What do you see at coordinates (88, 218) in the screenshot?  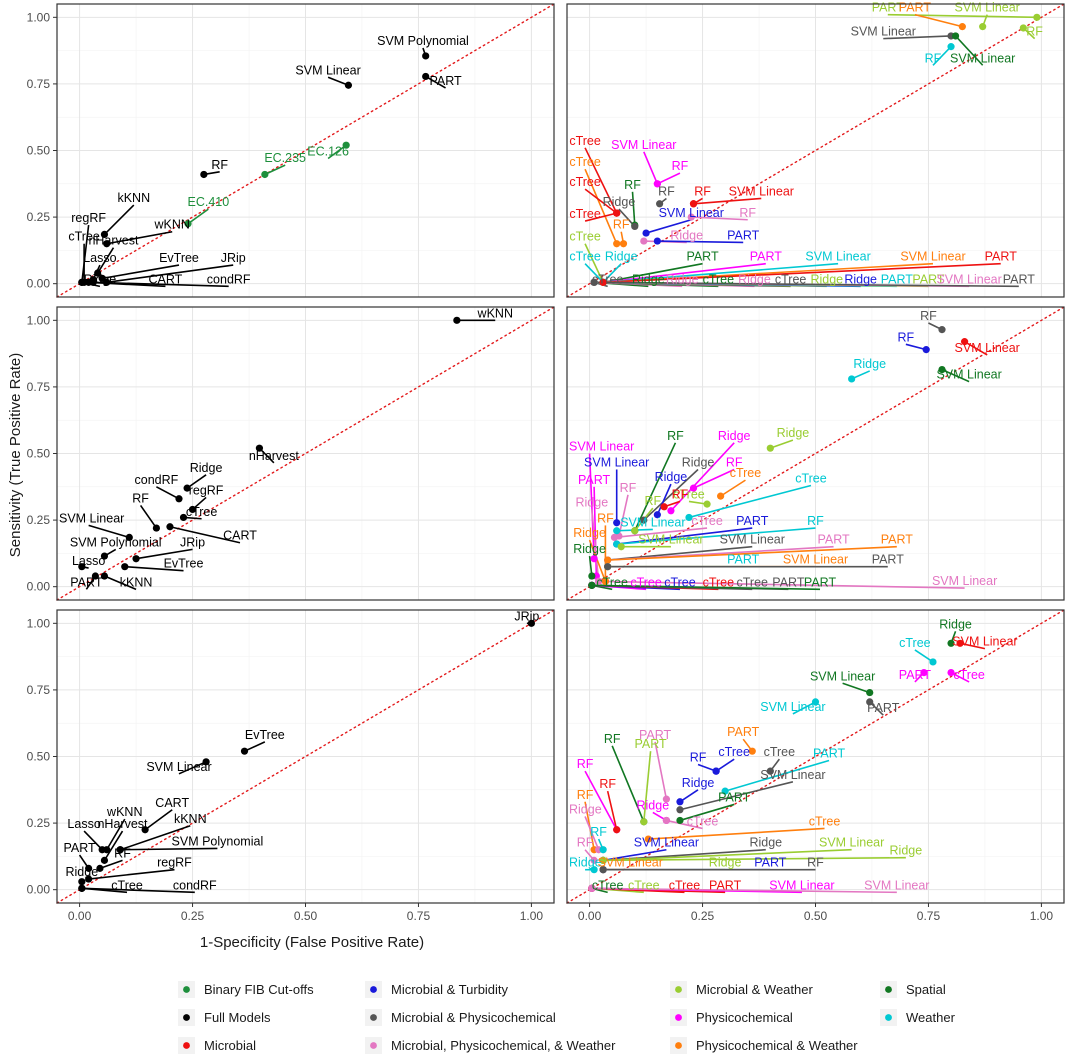 I see `point-label: regRF` at bounding box center [88, 218].